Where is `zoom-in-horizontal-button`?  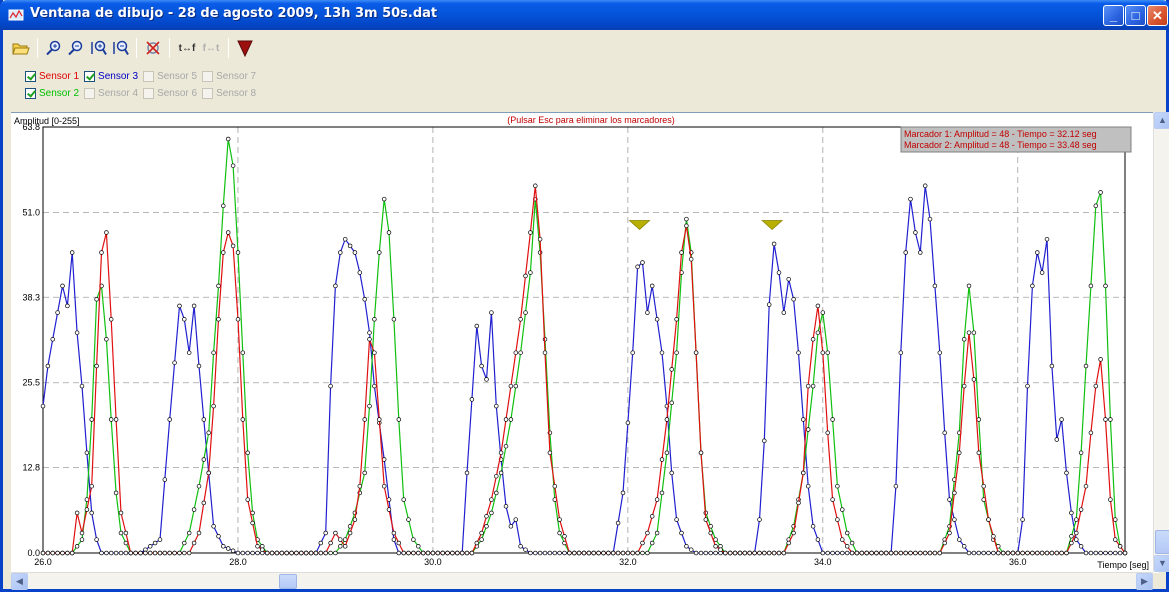 zoom-in-horizontal-button is located at coordinates (54, 48).